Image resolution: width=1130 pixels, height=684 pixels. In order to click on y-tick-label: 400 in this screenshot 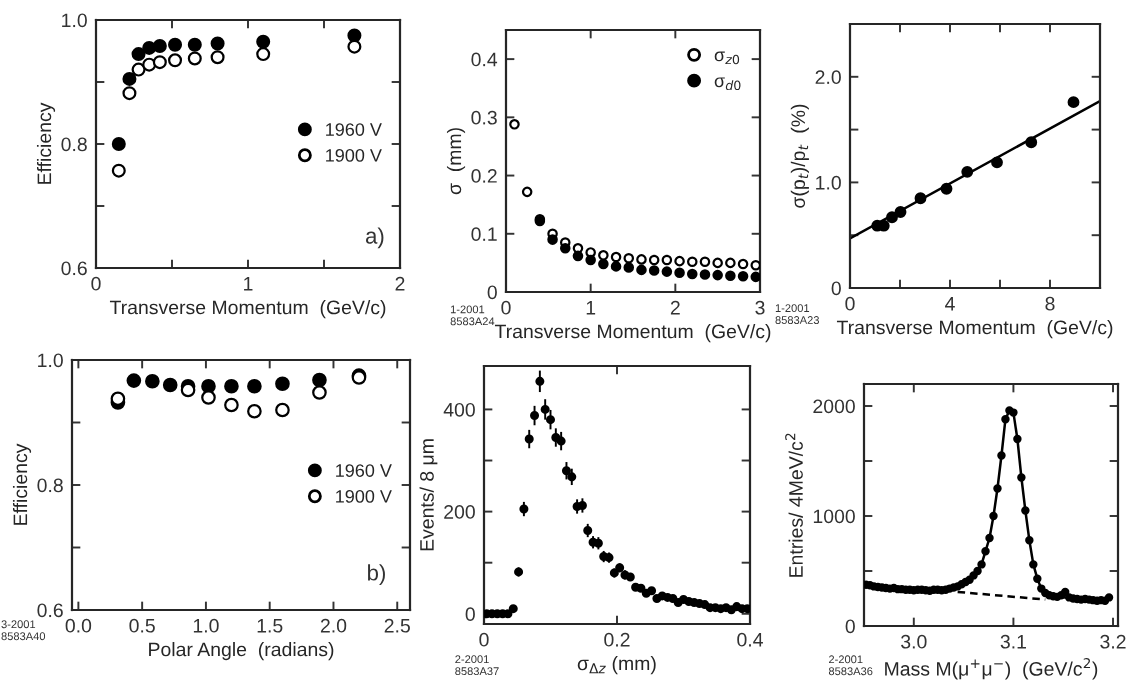, I will do `click(459, 409)`.